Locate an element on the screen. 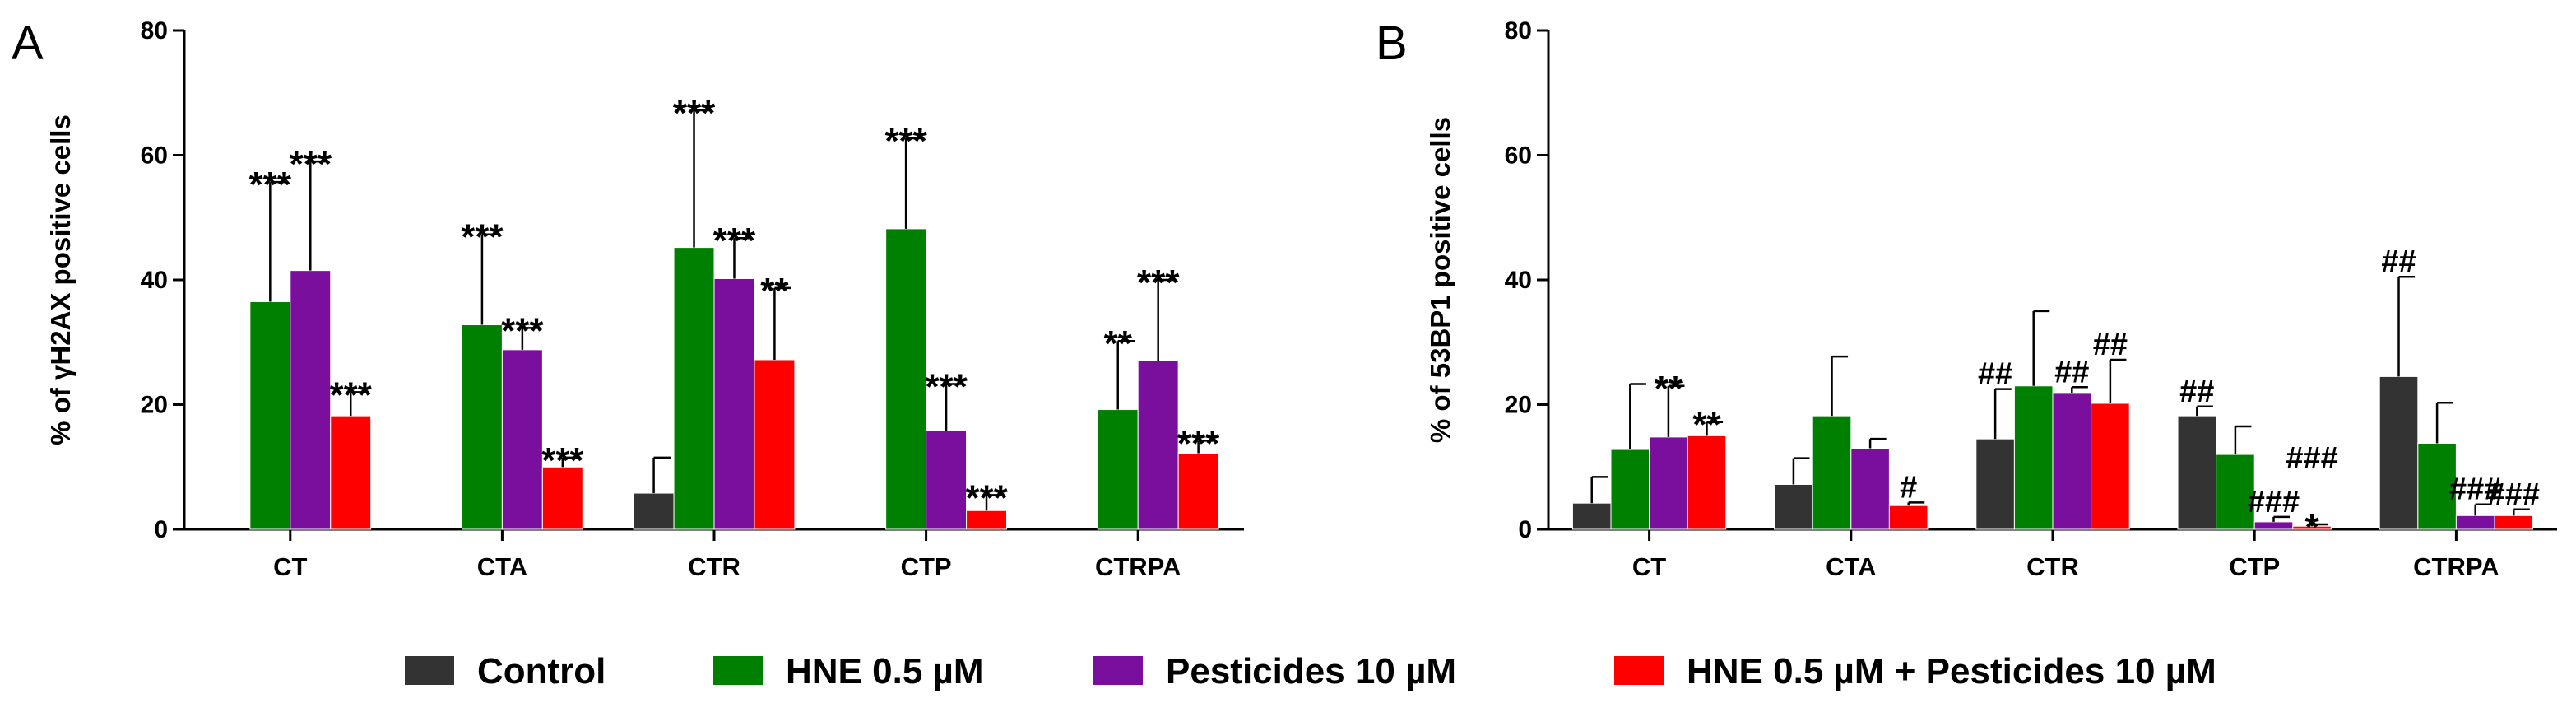  panel-b-significance-label: # is located at coordinates (1909, 487).